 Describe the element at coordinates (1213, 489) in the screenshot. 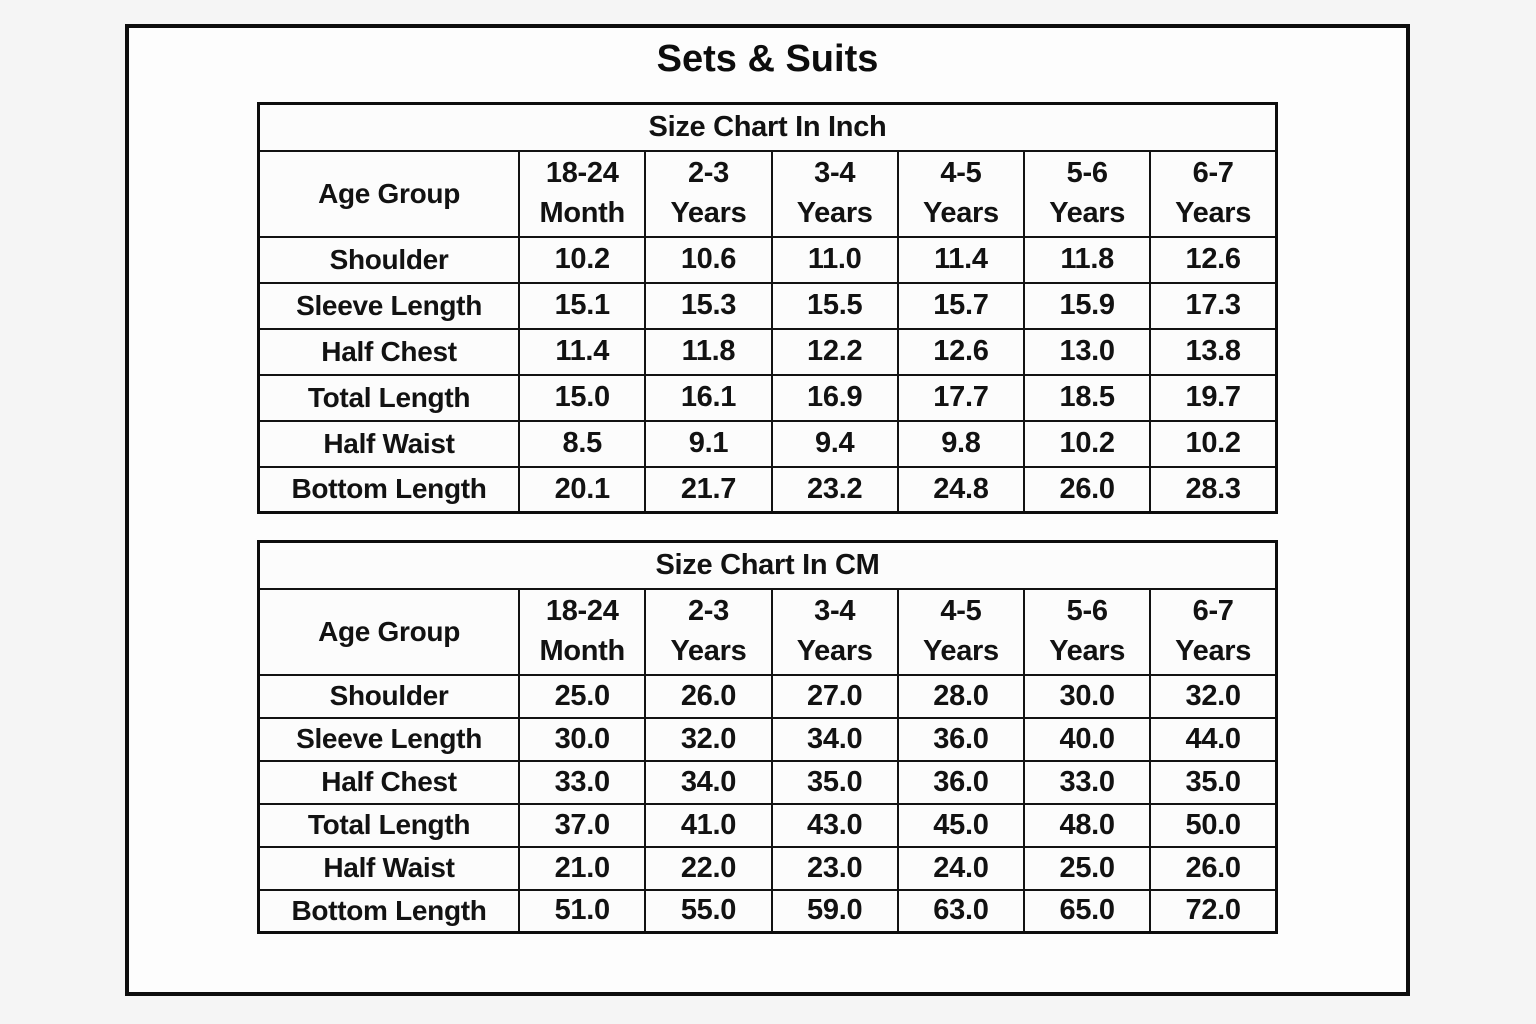

I see `value-cell: 28.3` at that location.